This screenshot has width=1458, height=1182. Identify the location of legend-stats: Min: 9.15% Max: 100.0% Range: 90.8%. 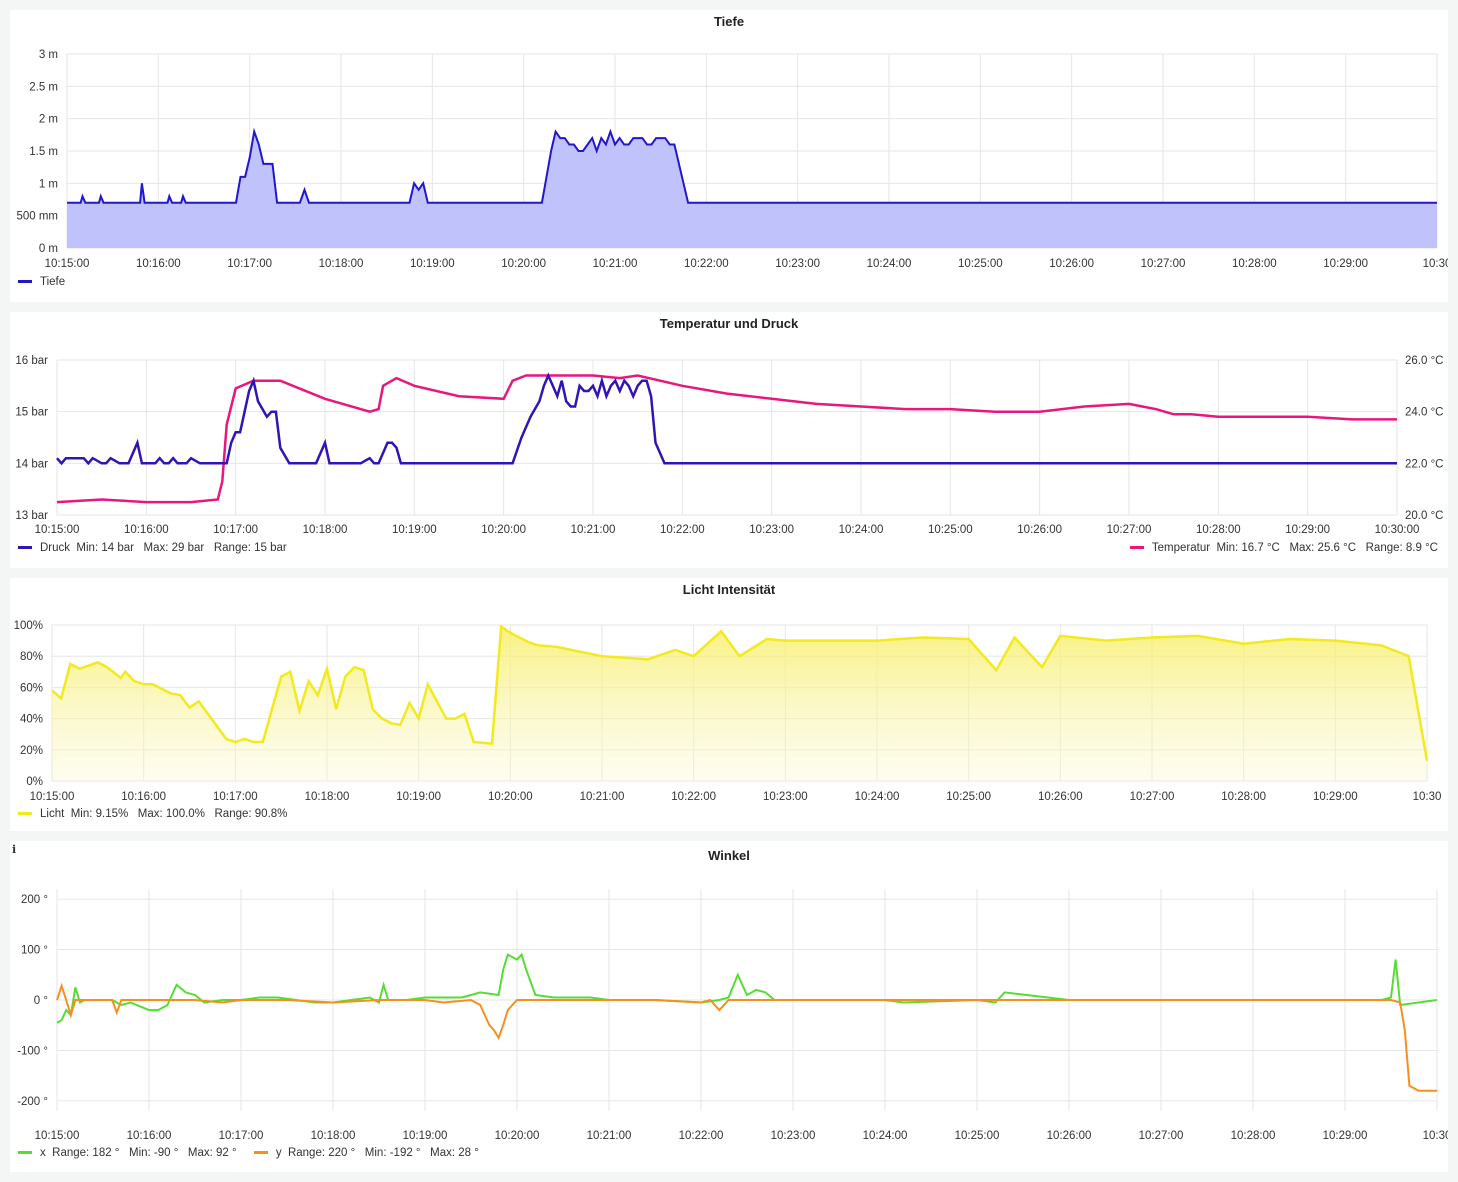
(179, 814).